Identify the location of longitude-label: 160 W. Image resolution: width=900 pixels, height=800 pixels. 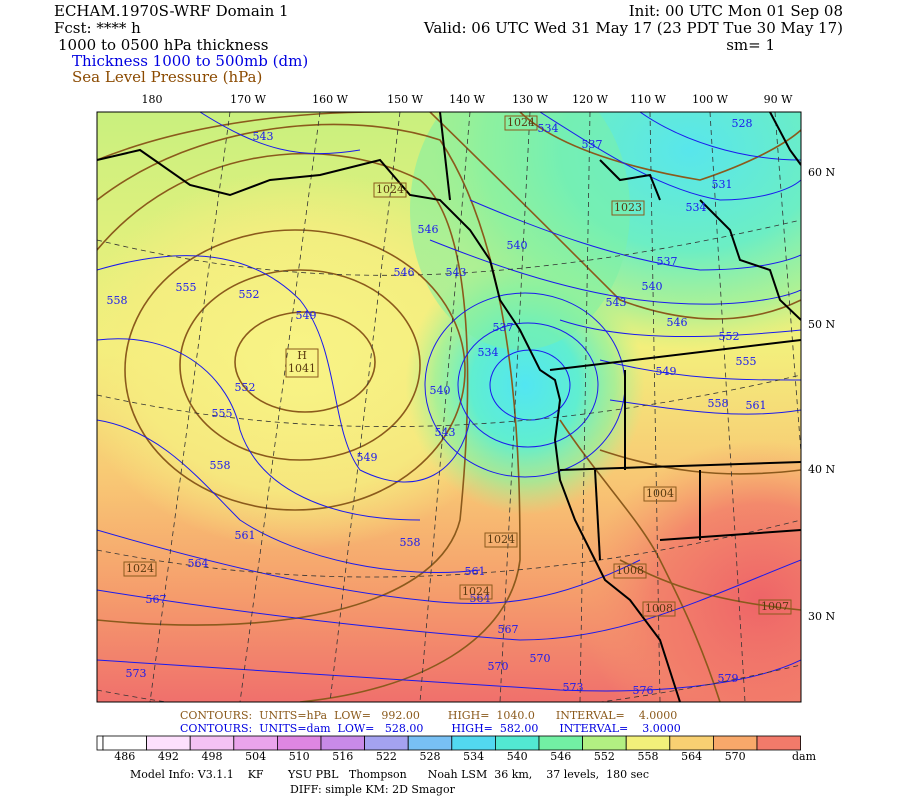
(330, 99).